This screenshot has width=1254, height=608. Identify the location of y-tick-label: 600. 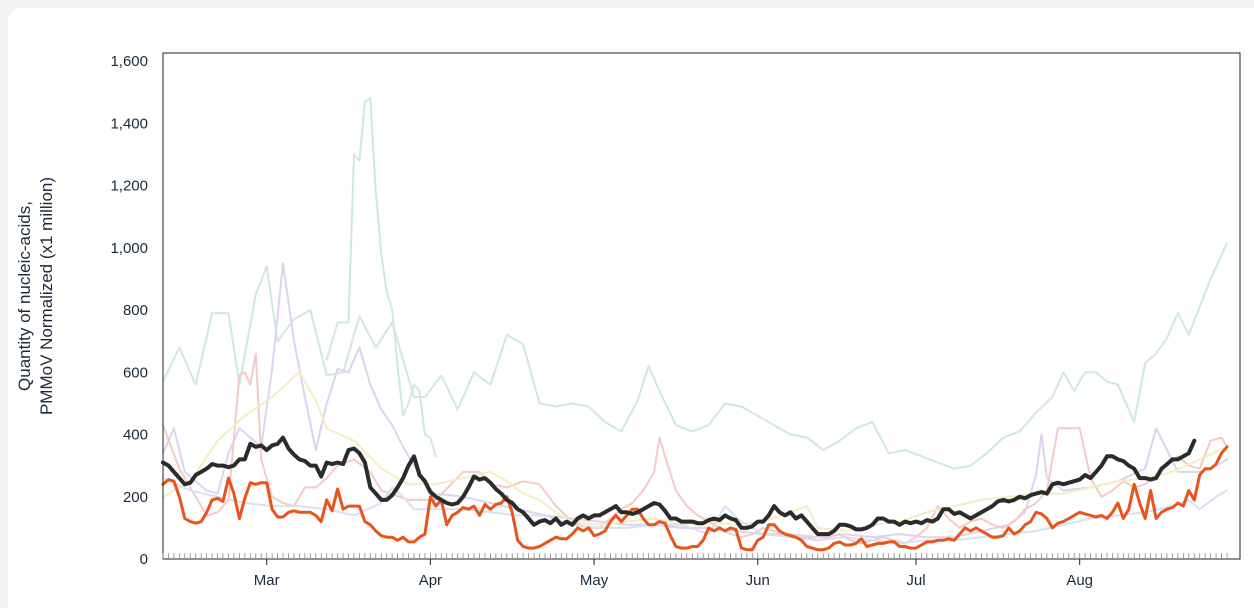
(135, 372).